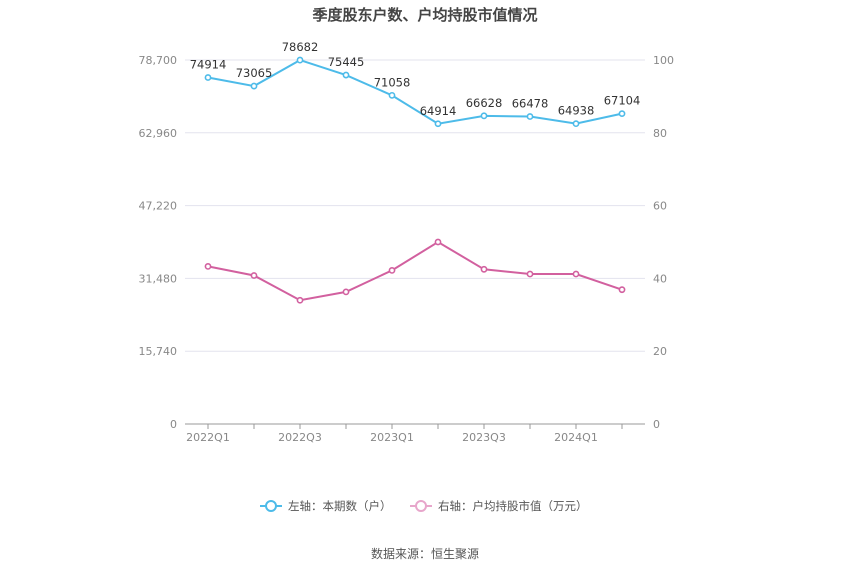  What do you see at coordinates (254, 73) in the screenshot?
I see `data-label: 73065` at bounding box center [254, 73].